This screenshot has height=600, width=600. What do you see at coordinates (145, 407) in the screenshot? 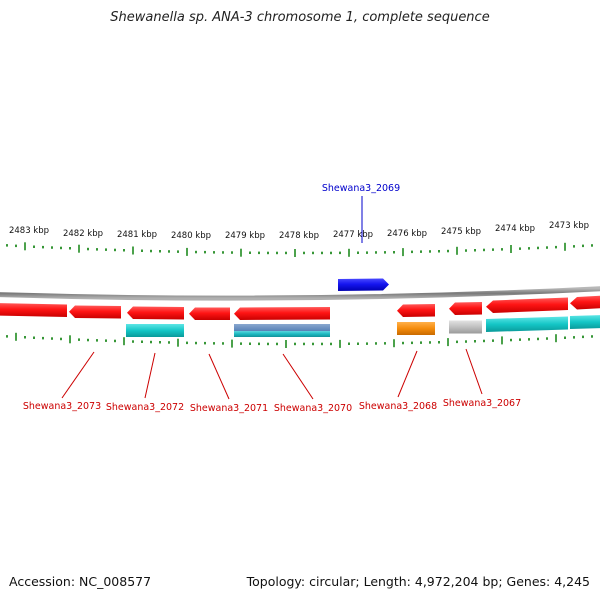
I see `gene-label-shewana3-2072: Shewana3_2072` at bounding box center [145, 407].